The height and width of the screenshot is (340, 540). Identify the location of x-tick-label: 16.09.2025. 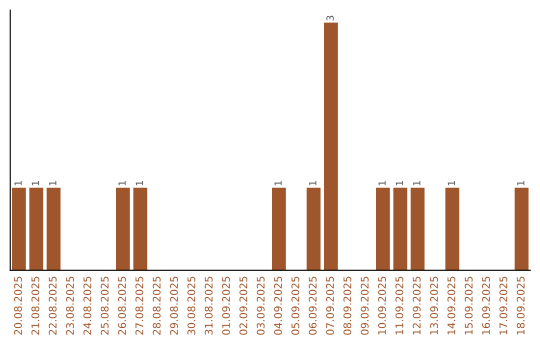
(486, 305).